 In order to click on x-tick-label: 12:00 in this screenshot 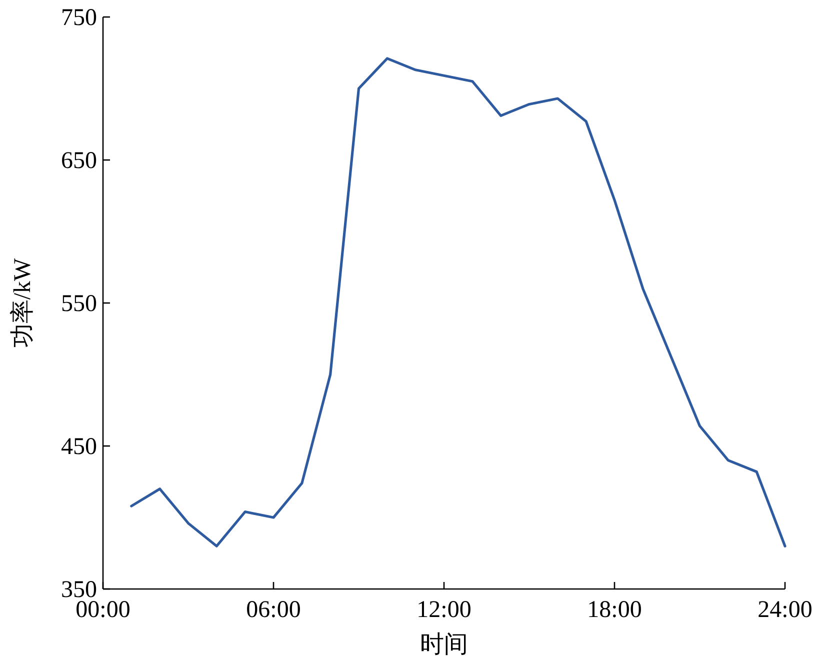, I will do `click(444, 610)`.